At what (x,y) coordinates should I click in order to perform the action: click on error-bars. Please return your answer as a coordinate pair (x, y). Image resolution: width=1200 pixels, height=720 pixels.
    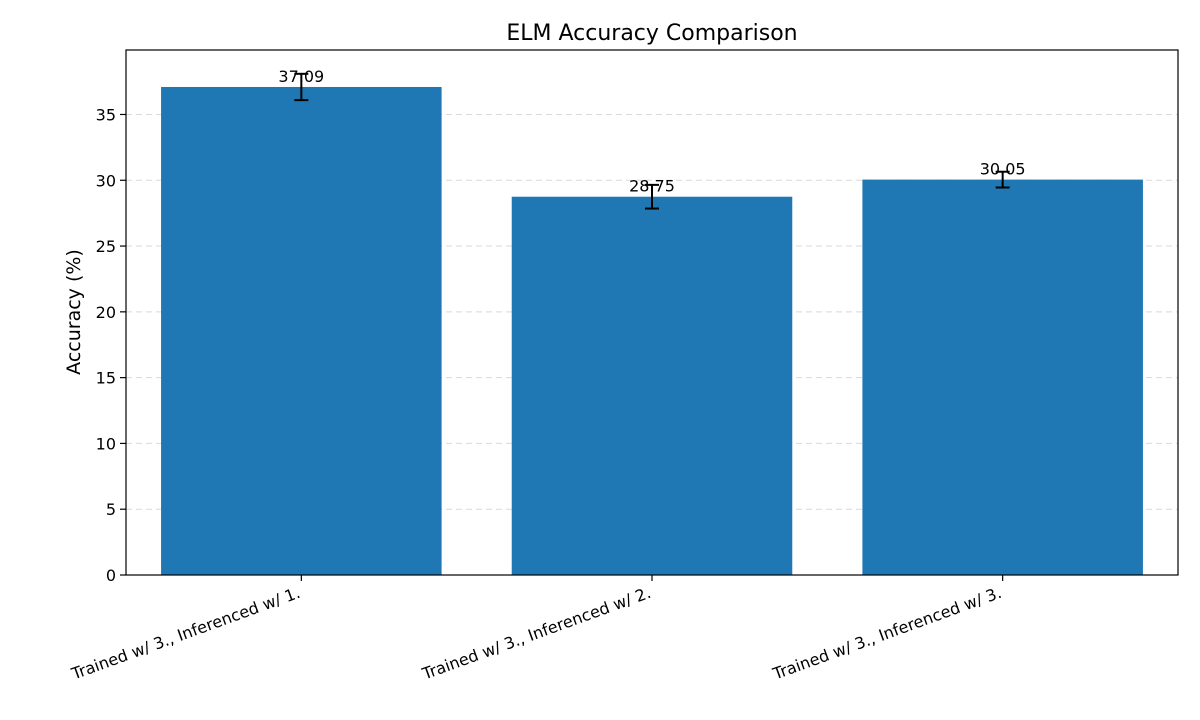
    Looking at the image, I should click on (652, 141).